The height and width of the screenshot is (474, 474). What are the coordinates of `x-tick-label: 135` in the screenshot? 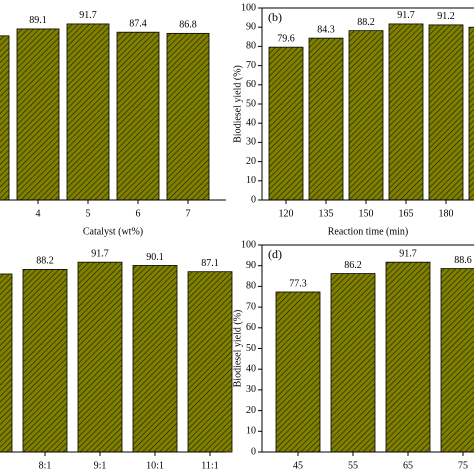 It's located at (326, 213).